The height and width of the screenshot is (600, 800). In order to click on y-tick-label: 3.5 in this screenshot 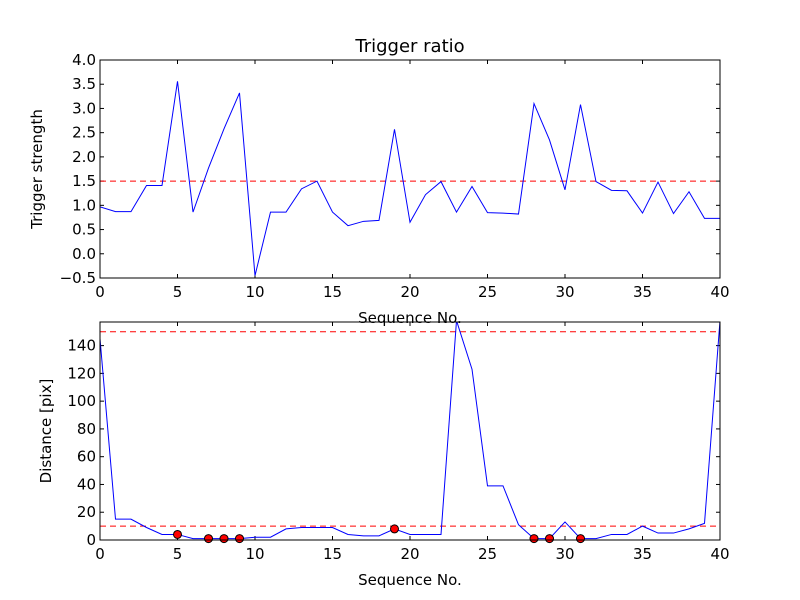, I will do `click(84, 84)`.